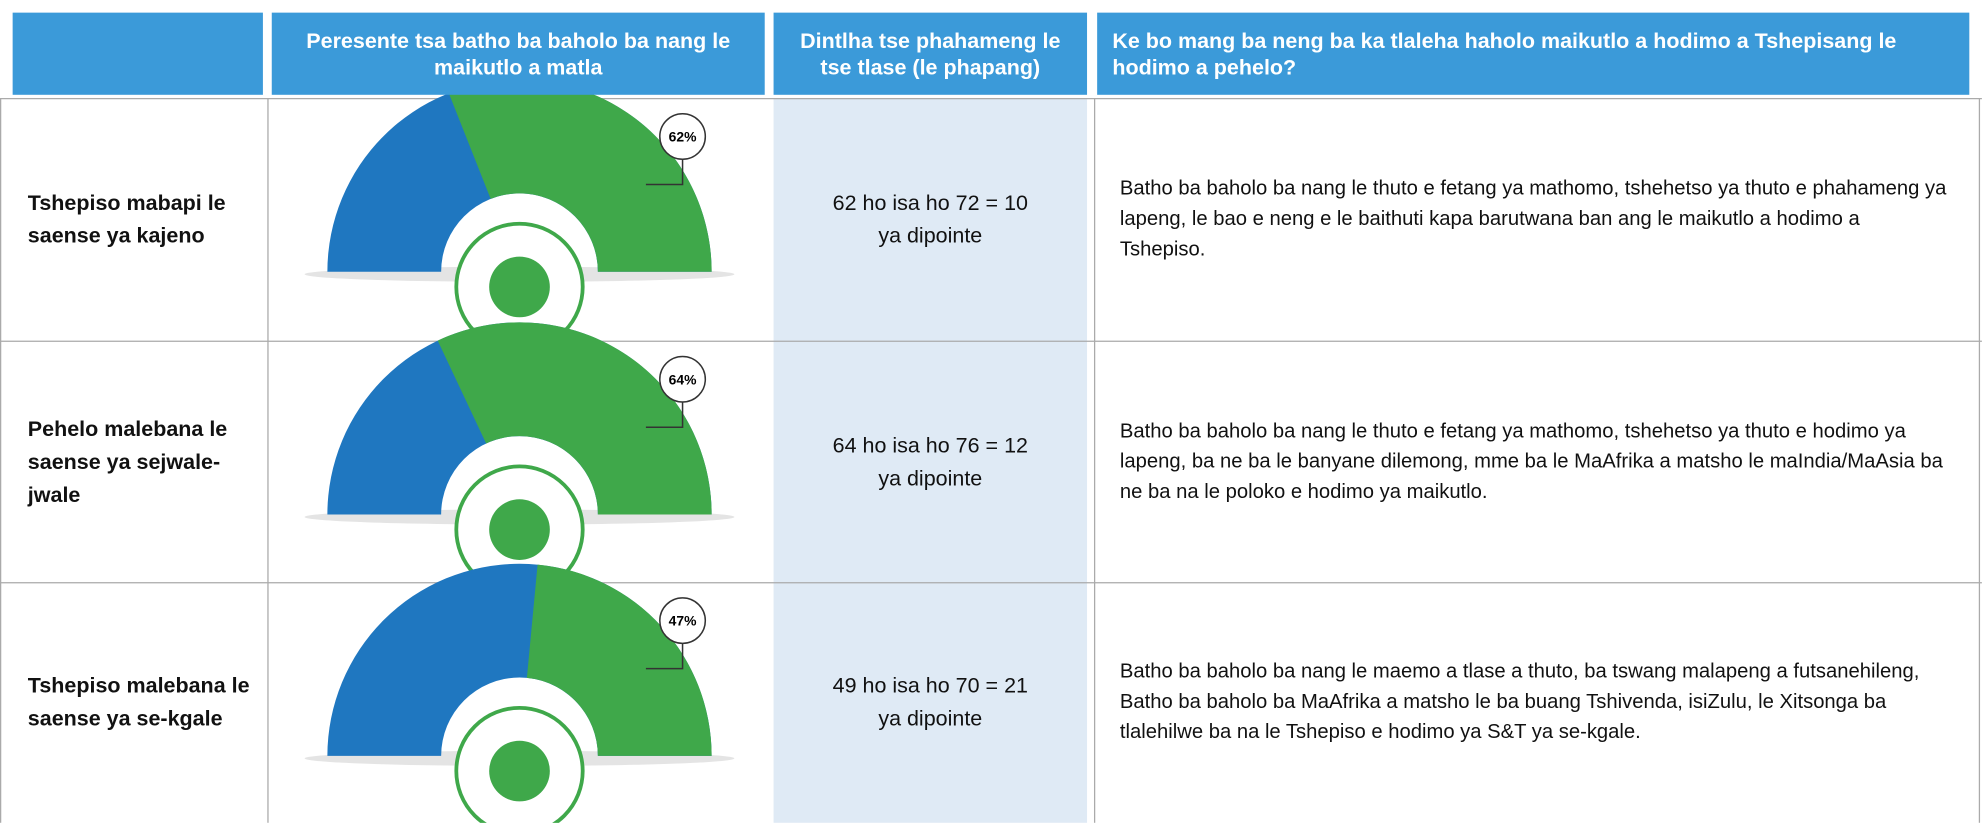 The width and height of the screenshot is (1982, 823). I want to click on range-text: 64 ho isa ho 76 = 12 ya dipointe, so click(930, 461).